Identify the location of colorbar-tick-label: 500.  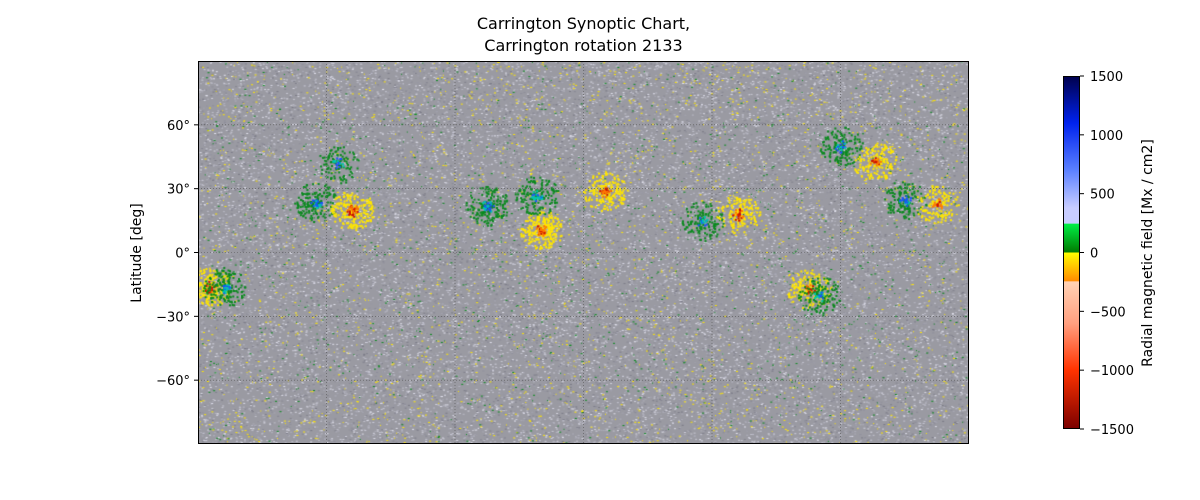
(1102, 195).